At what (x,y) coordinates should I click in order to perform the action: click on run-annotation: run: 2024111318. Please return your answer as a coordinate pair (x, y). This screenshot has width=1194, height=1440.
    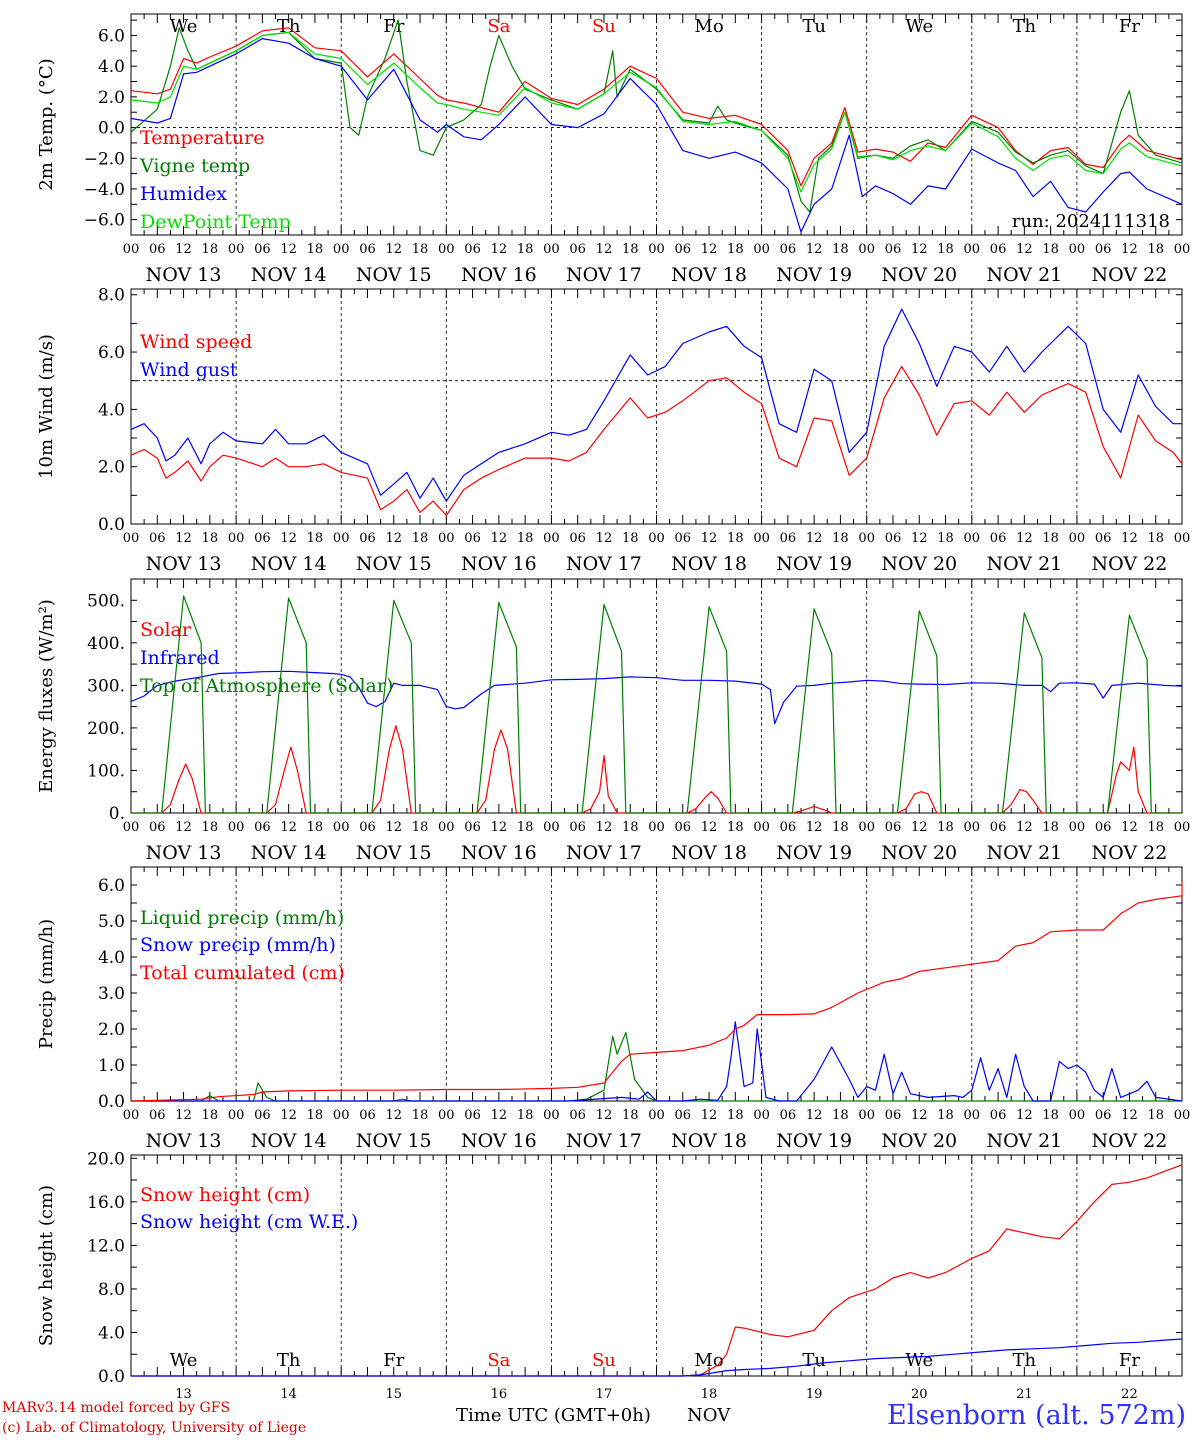
    Looking at the image, I should click on (1091, 221).